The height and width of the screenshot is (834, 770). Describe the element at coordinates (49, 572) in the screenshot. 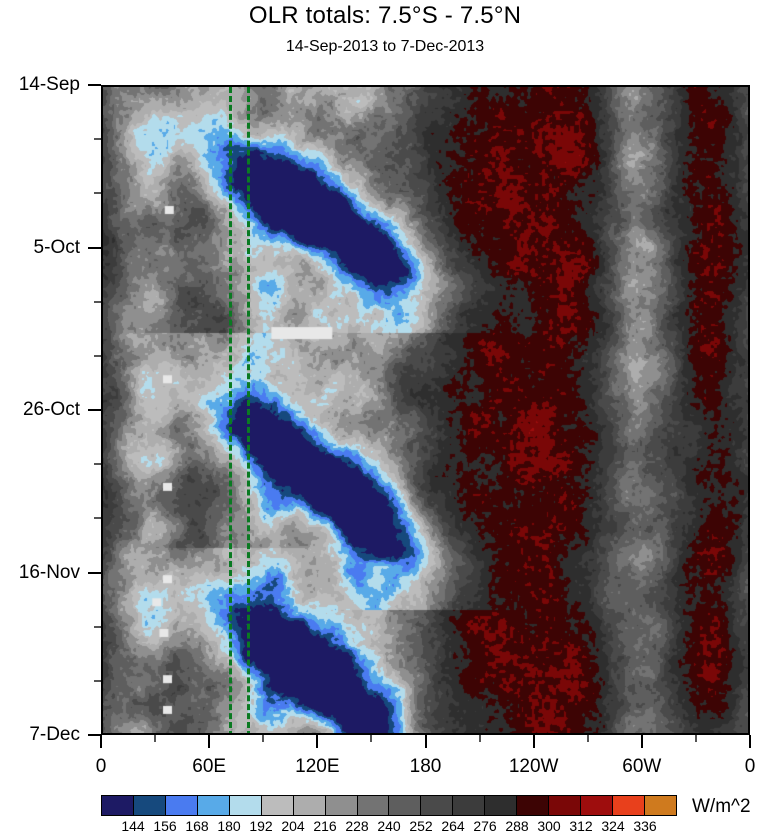

I see `y-tick-label: 16-Nov` at that location.